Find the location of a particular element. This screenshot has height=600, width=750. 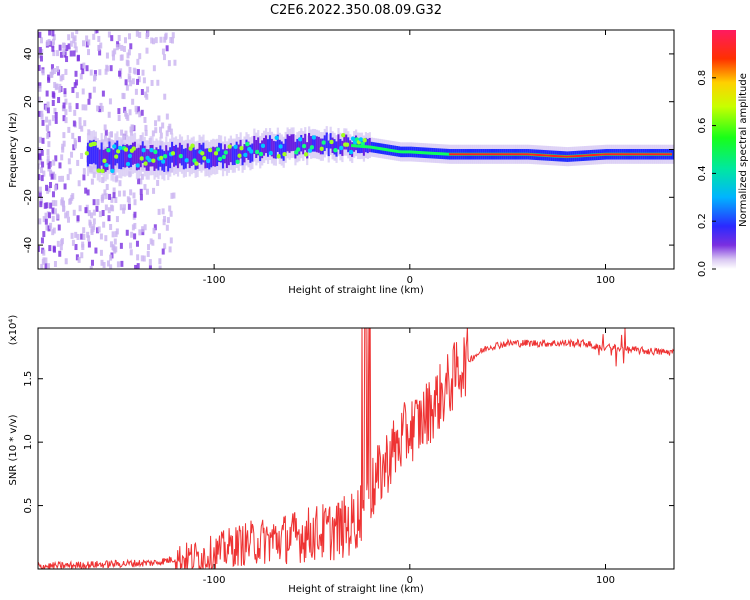

spectrogram-y-label: Frequency (Hz) is located at coordinates (13, 150).